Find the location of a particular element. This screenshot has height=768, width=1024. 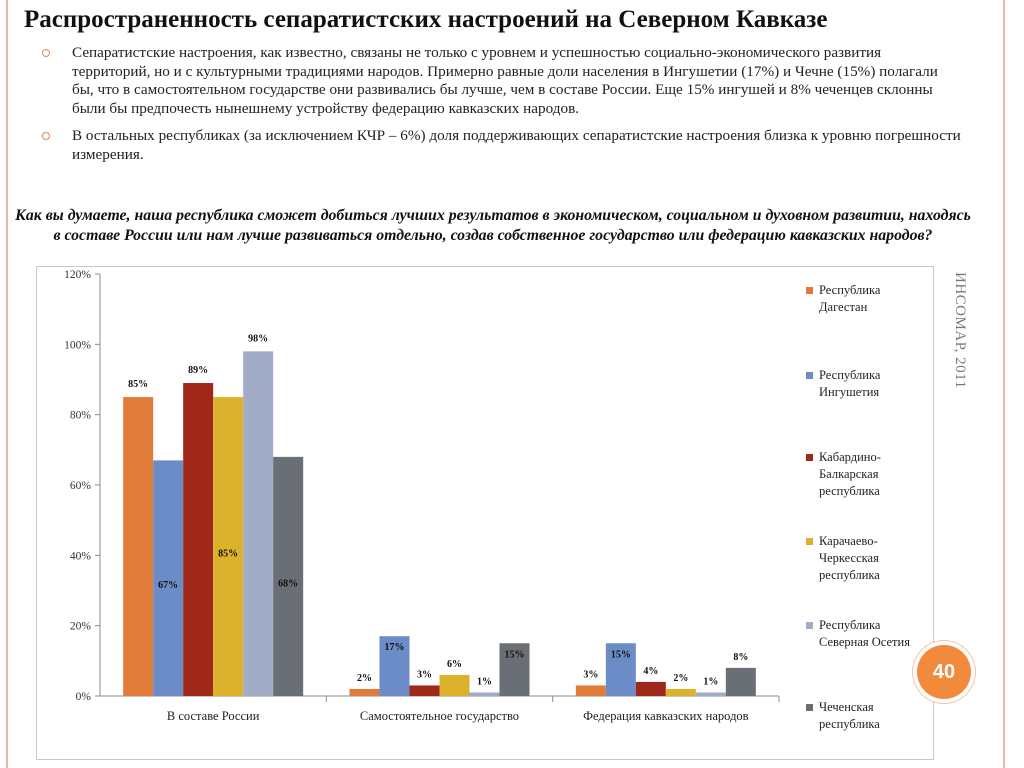

y-tick-label: 120% is located at coordinates (77, 275).